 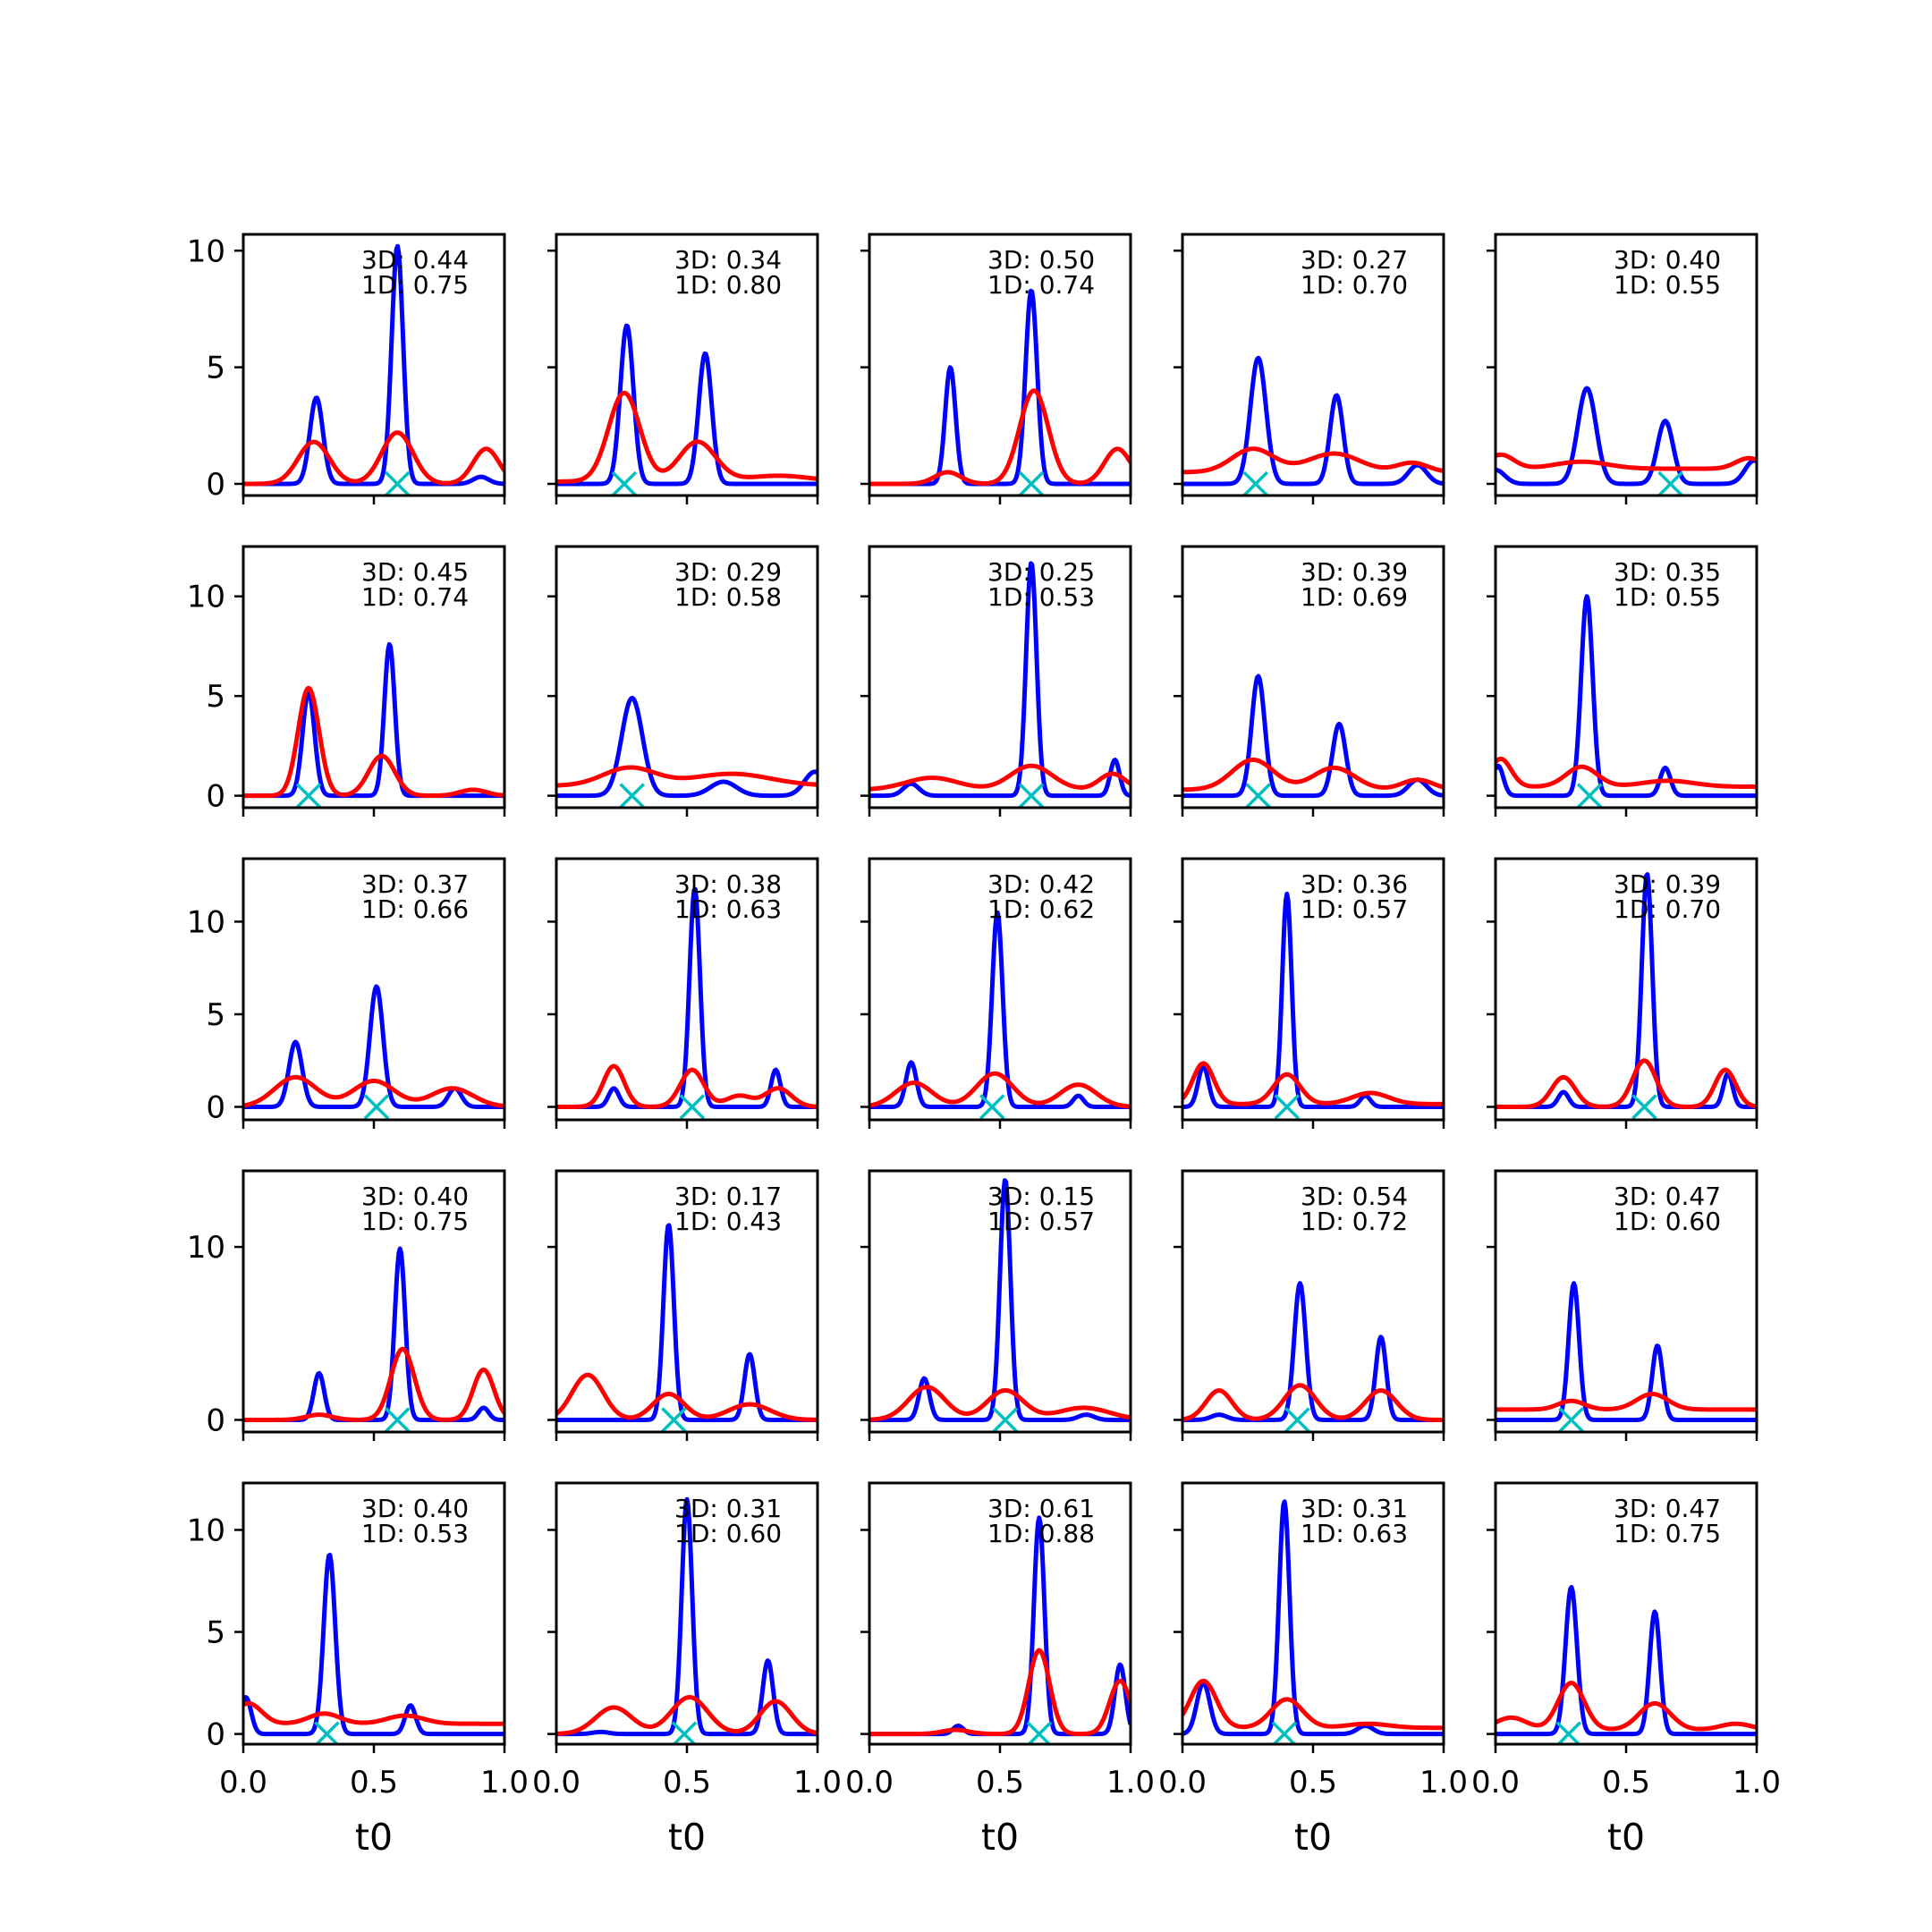 What do you see at coordinates (728, 285) in the screenshot?
I see `annotation-1d: 1D: 0.80` at bounding box center [728, 285].